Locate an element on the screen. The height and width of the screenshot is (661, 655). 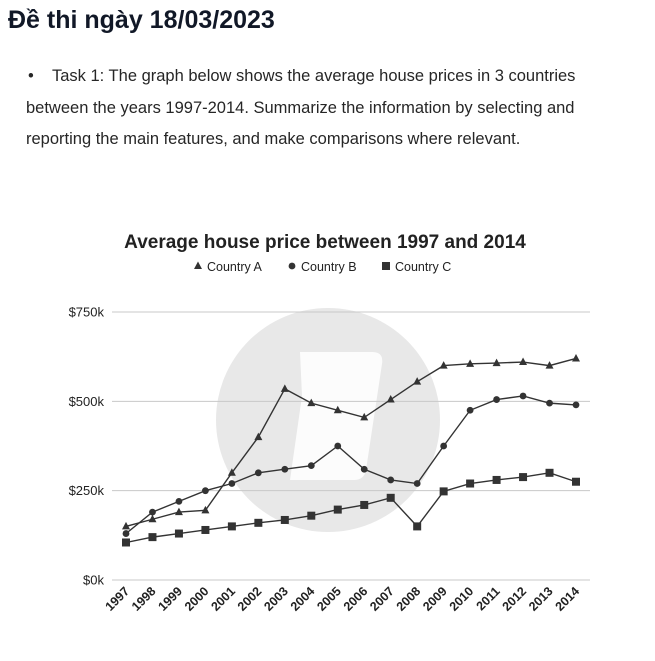
y-tick-label: $500k is located at coordinates (87, 401).